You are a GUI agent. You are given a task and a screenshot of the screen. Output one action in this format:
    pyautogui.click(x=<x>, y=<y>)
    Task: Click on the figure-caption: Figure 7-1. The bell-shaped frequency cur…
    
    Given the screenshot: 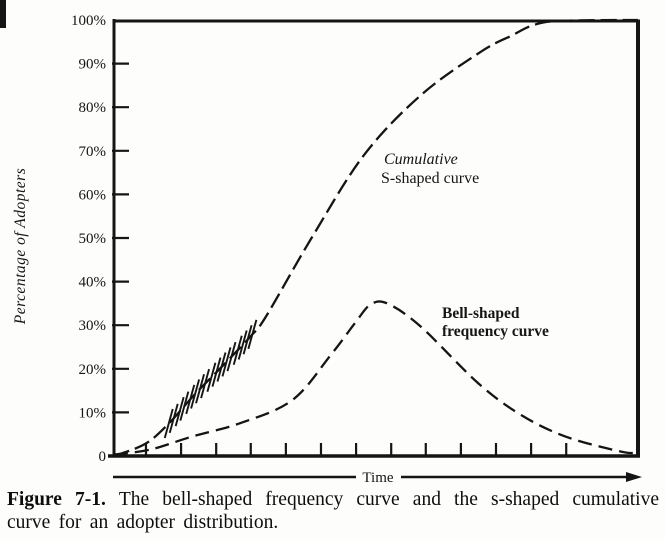 What is the action you would take?
    pyautogui.click(x=333, y=512)
    